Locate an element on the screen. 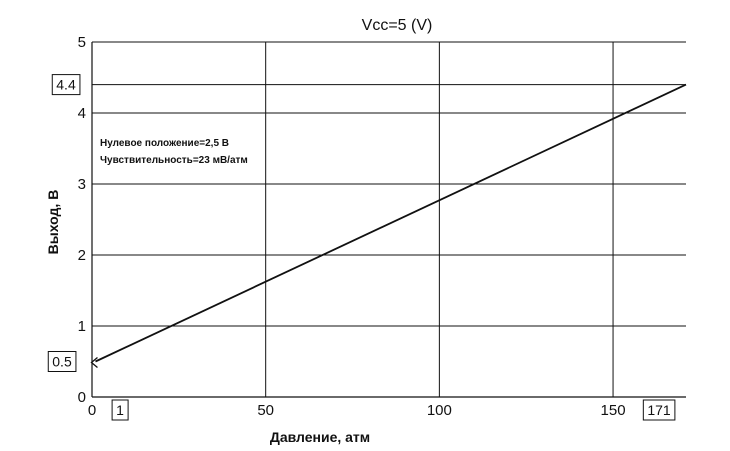 This screenshot has width=730, height=451. y-highlight-end-label-box is located at coordinates (66, 85).